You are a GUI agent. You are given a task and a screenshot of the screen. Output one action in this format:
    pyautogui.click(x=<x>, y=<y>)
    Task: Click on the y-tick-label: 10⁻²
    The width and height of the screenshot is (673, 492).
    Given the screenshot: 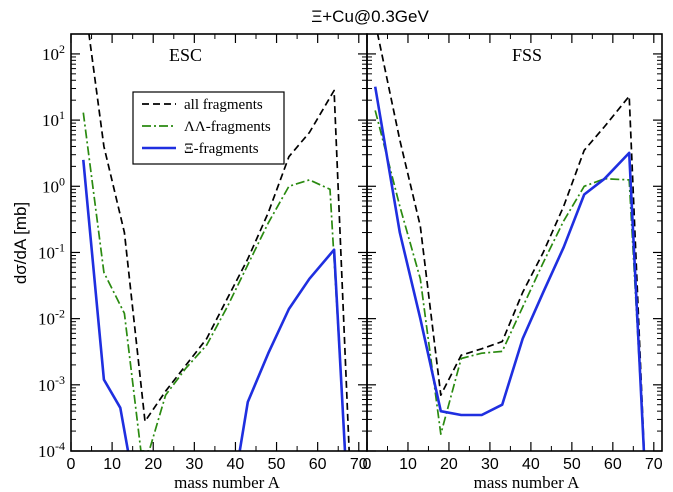 What is the action you would take?
    pyautogui.click(x=51, y=318)
    